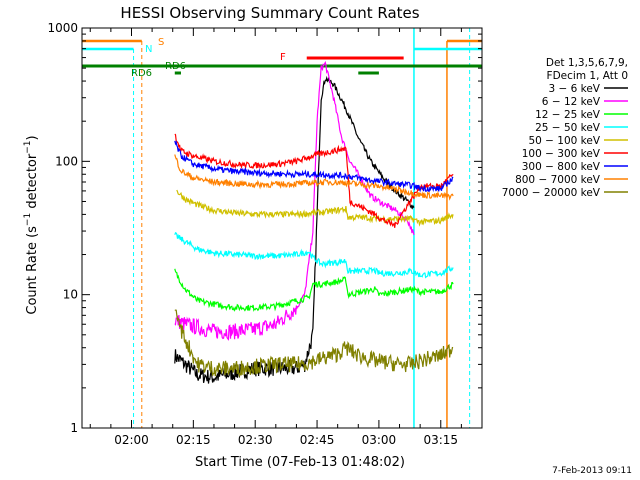 The height and width of the screenshot is (480, 640). Describe the element at coordinates (62, 28) in the screenshot. I see `y-tick-label: 1000` at that location.